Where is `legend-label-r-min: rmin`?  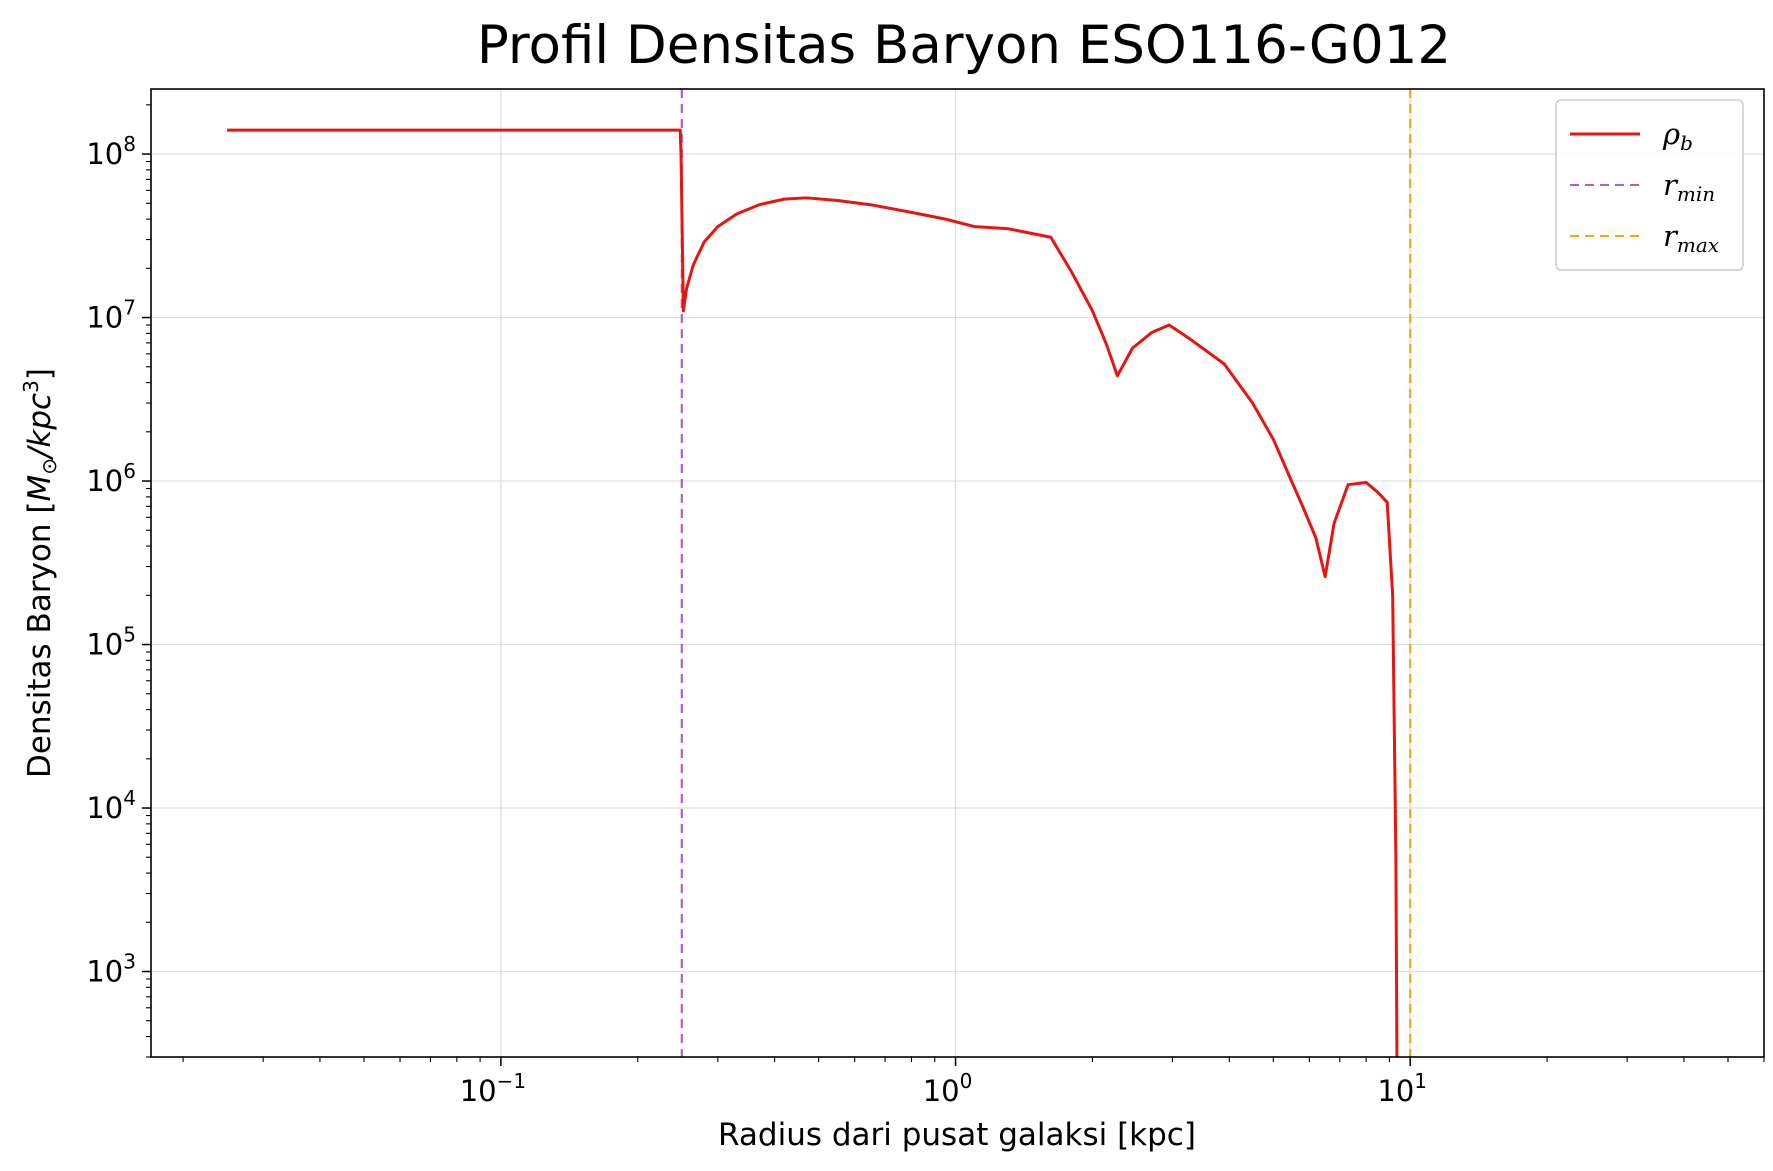 legend-label-r-min: rmin is located at coordinates (1689, 187).